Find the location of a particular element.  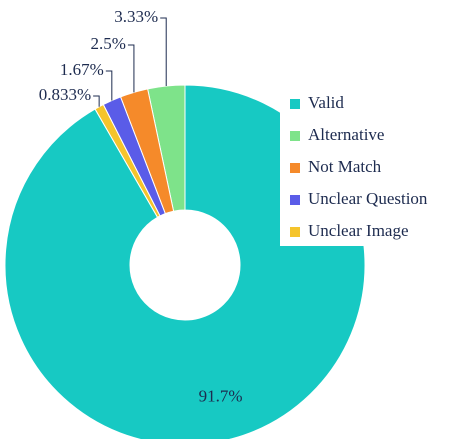

slice-label: 91.7% is located at coordinates (221, 396).